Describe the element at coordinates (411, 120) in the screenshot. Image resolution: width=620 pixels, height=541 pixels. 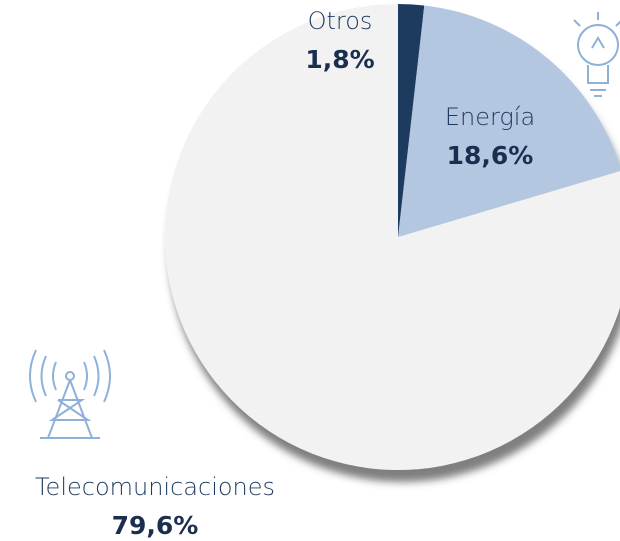
I see `pie-slice` at that location.